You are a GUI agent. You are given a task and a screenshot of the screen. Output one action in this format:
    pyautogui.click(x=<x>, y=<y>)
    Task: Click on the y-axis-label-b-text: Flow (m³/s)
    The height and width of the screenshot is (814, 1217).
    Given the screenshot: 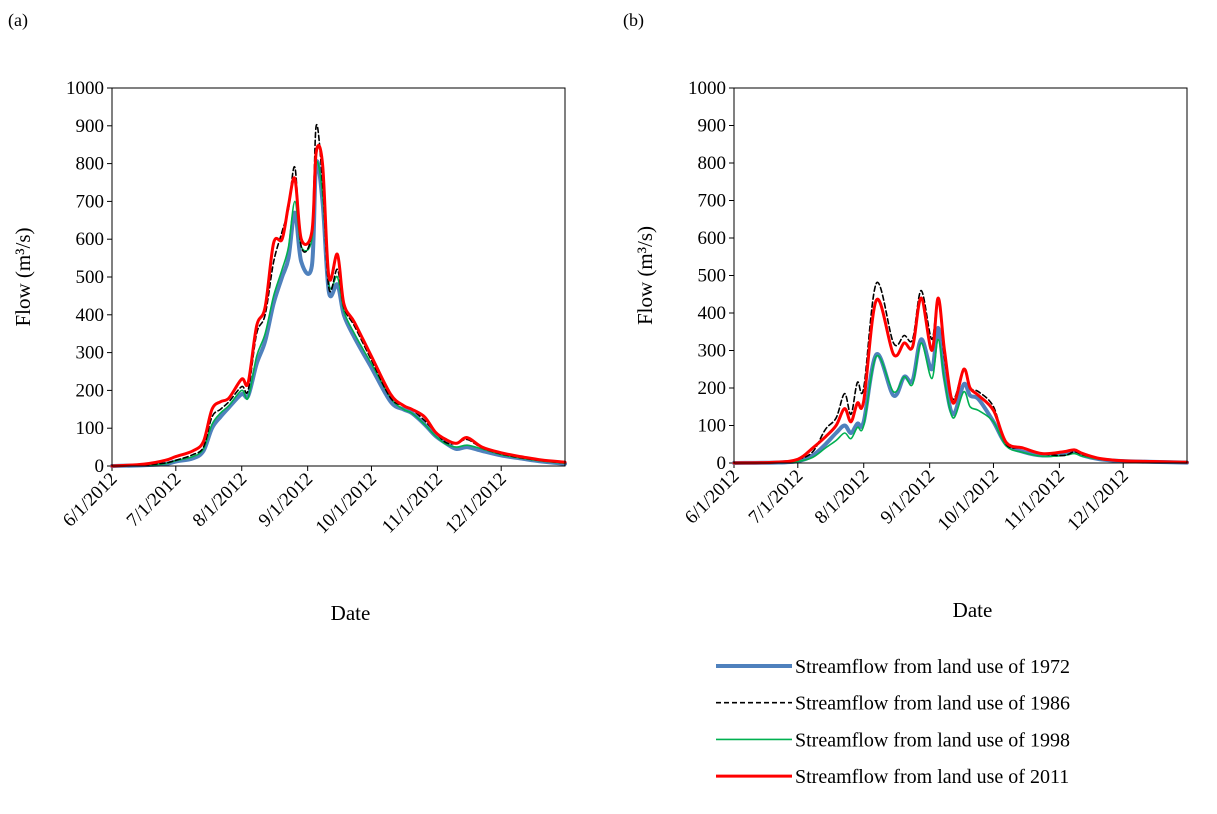 What is the action you would take?
    pyautogui.click(x=645, y=275)
    